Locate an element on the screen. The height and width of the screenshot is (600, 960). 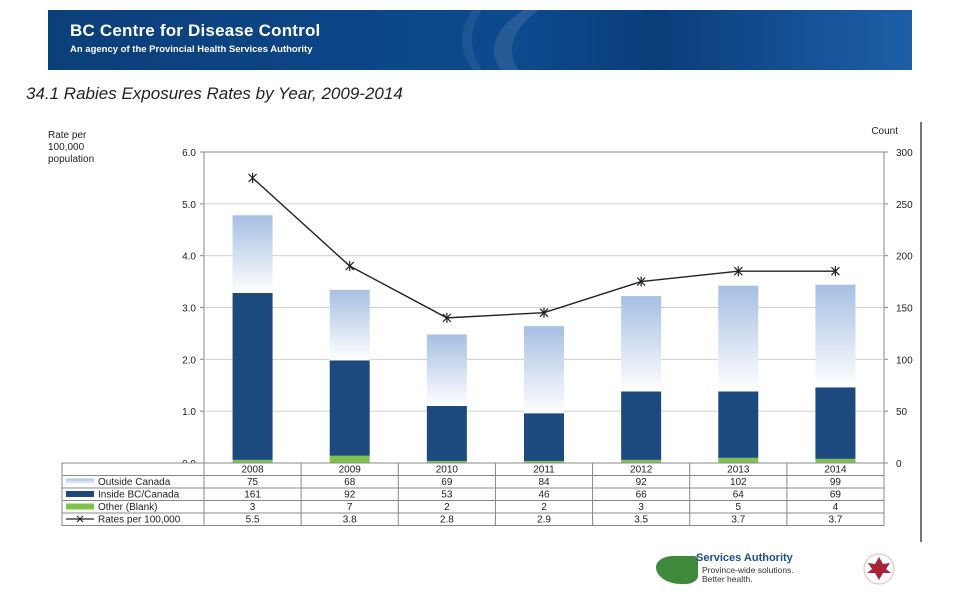
x-tick-label: 2008 is located at coordinates (252, 470).